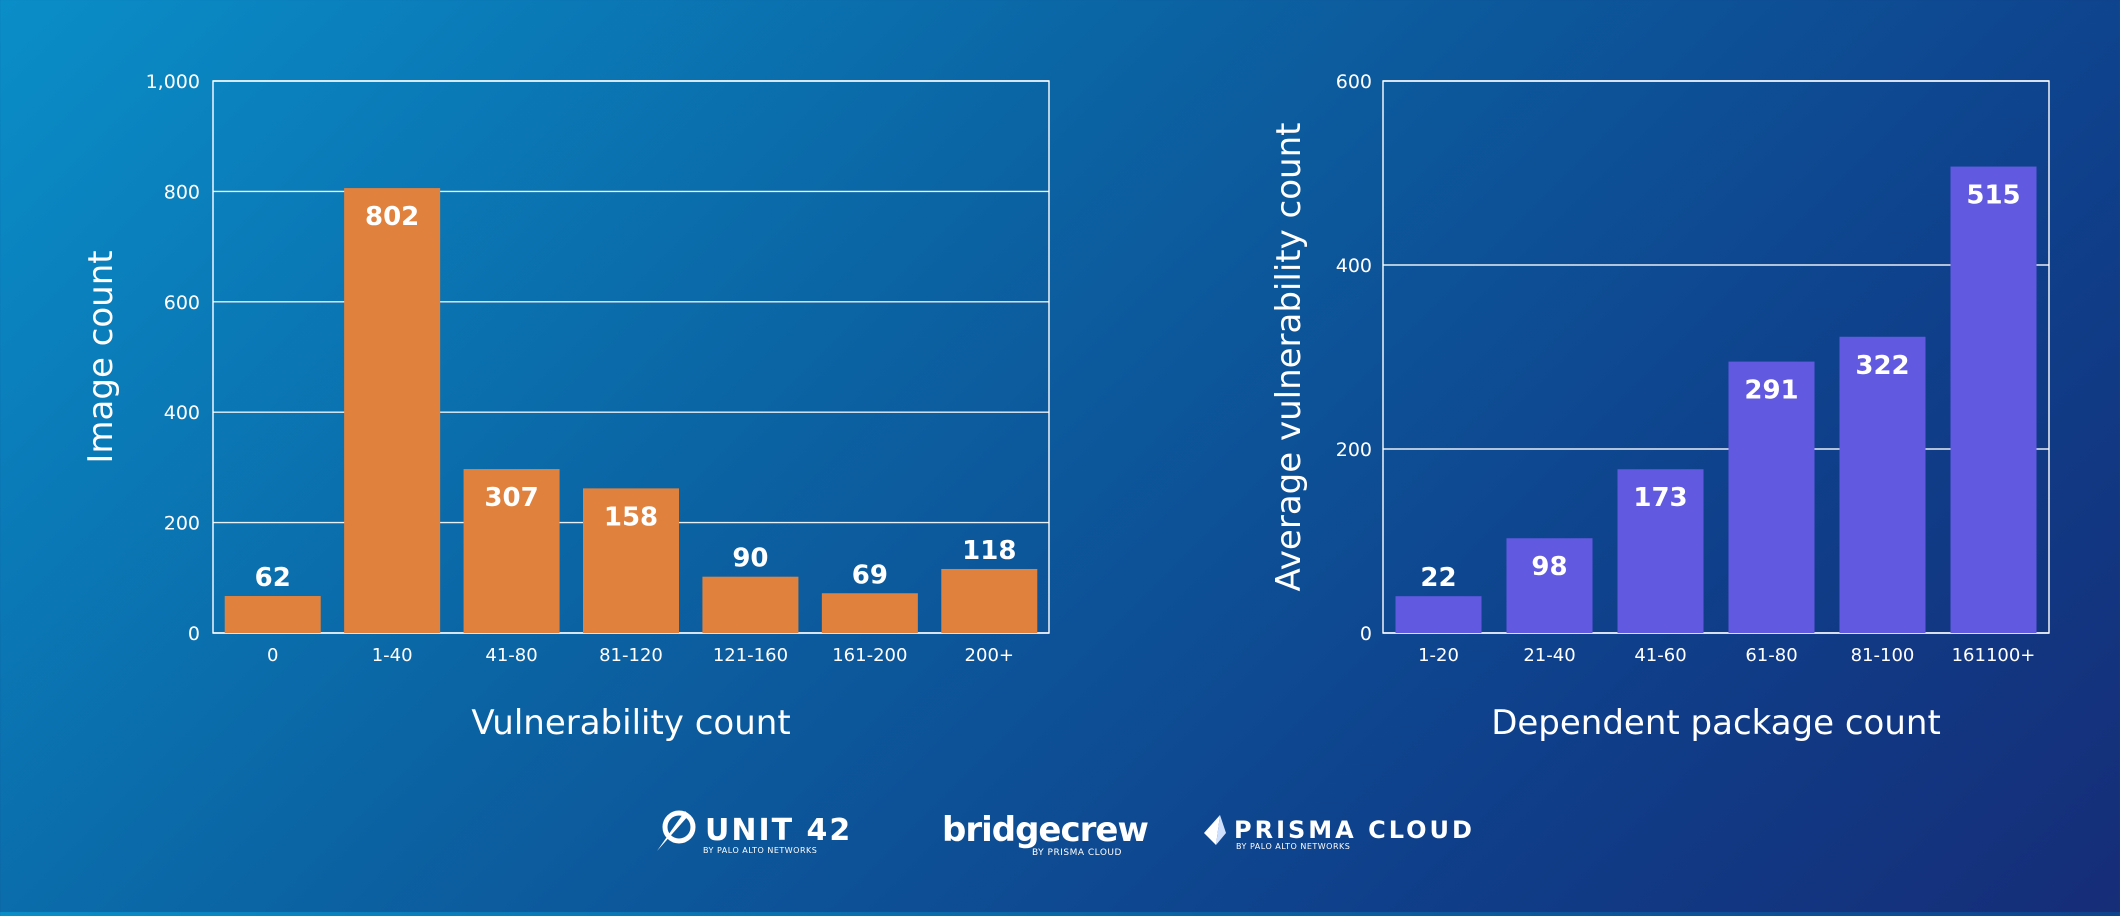  What do you see at coordinates (273, 578) in the screenshot?
I see `left-bar-value-label: 62` at bounding box center [273, 578].